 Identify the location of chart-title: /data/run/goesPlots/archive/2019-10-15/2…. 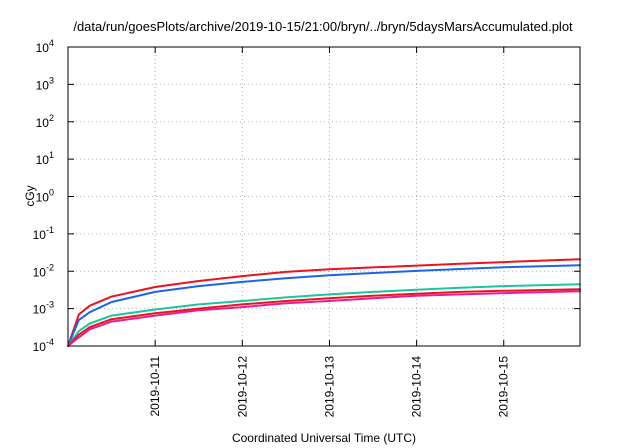
(323, 26).